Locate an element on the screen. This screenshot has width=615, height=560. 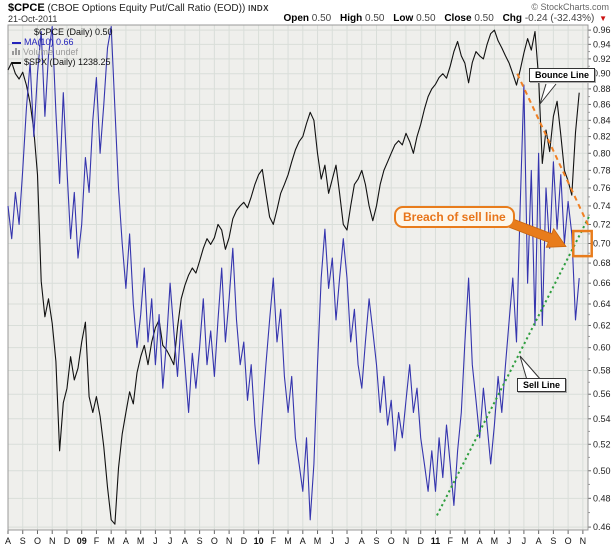
spx-line-swatch-icon is located at coordinates (16, 62).